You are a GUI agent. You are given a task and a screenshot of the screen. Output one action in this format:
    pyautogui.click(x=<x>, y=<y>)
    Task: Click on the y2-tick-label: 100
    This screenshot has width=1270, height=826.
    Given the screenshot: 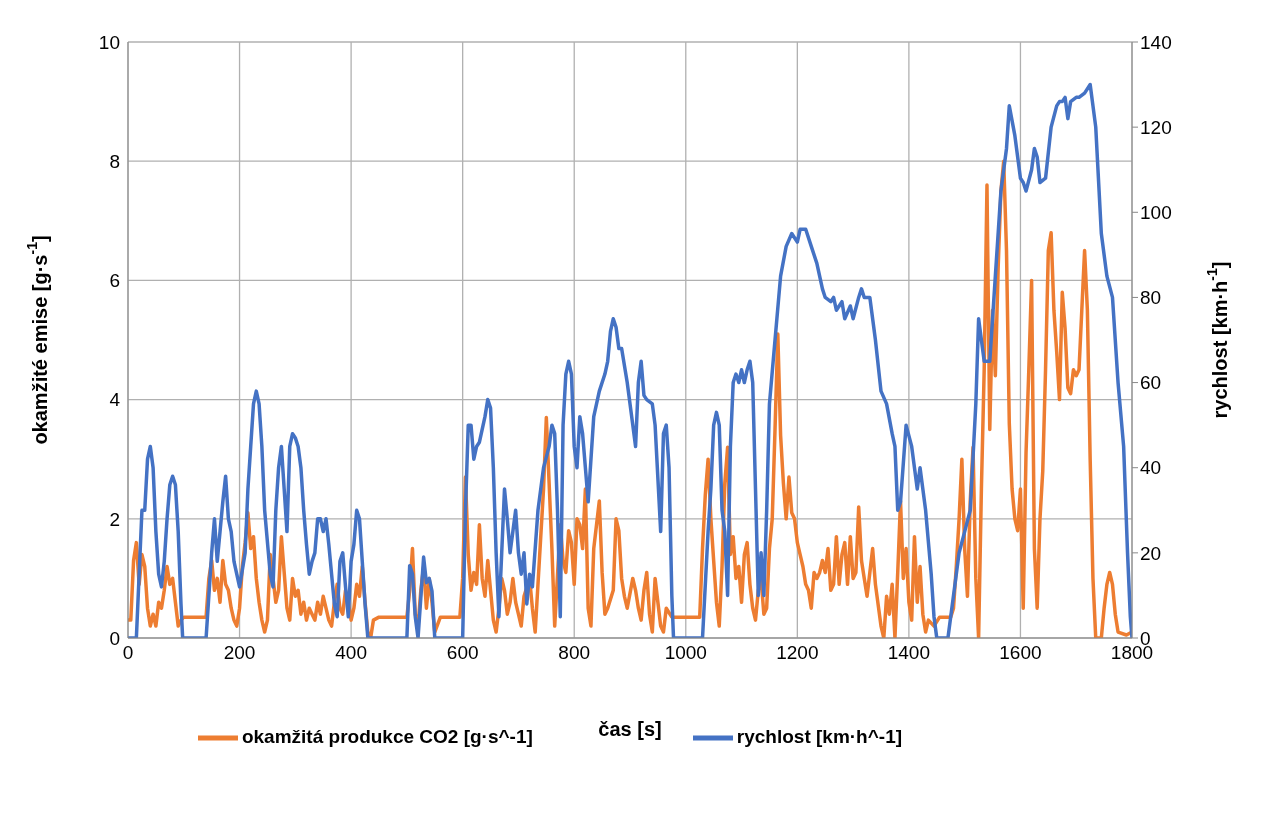 What is the action you would take?
    pyautogui.click(x=1156, y=213)
    